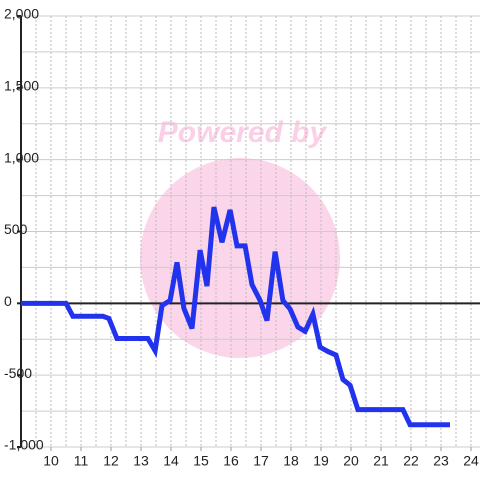 The height and width of the screenshot is (480, 480). Describe the element at coordinates (24, 445) in the screenshot. I see `y-tick-label: -1,000` at that location.